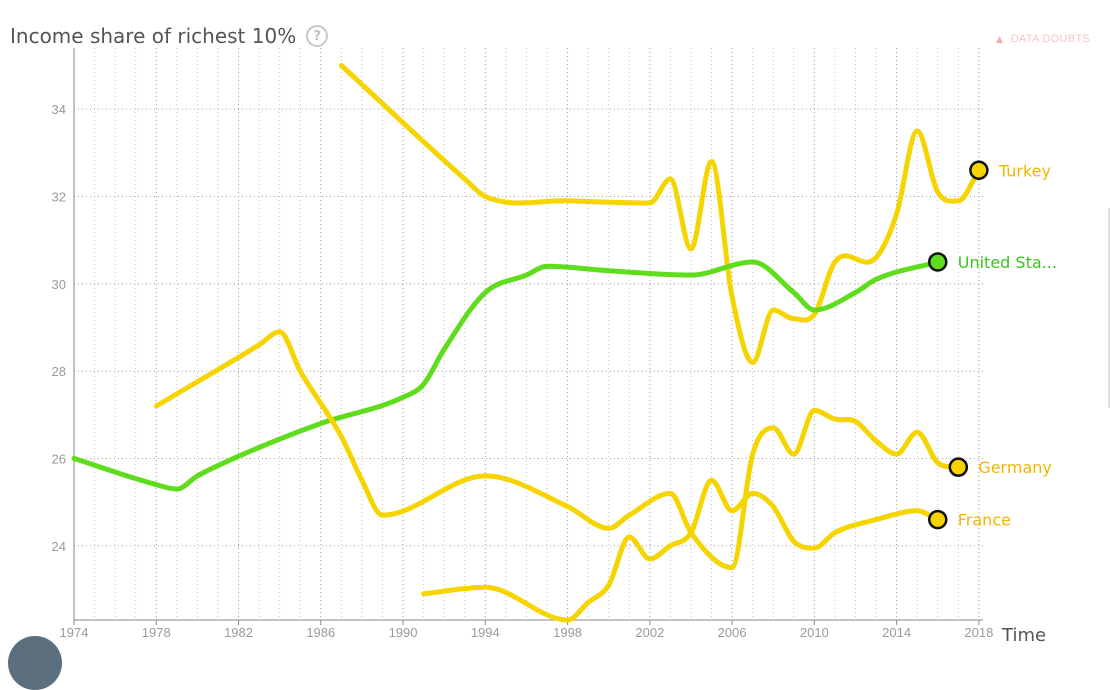  Describe the element at coordinates (978, 632) in the screenshot. I see `x-tick-label: 2018` at that location.